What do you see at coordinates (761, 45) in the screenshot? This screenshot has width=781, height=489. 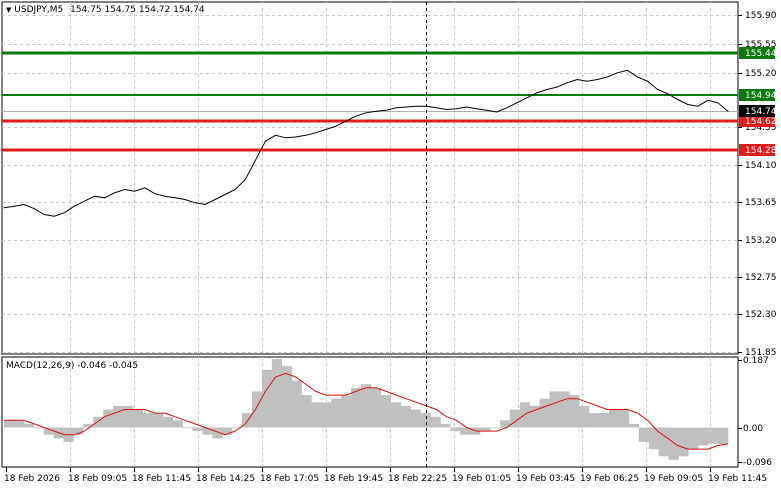 I see `price-tick-label: 155.55` at bounding box center [761, 45].